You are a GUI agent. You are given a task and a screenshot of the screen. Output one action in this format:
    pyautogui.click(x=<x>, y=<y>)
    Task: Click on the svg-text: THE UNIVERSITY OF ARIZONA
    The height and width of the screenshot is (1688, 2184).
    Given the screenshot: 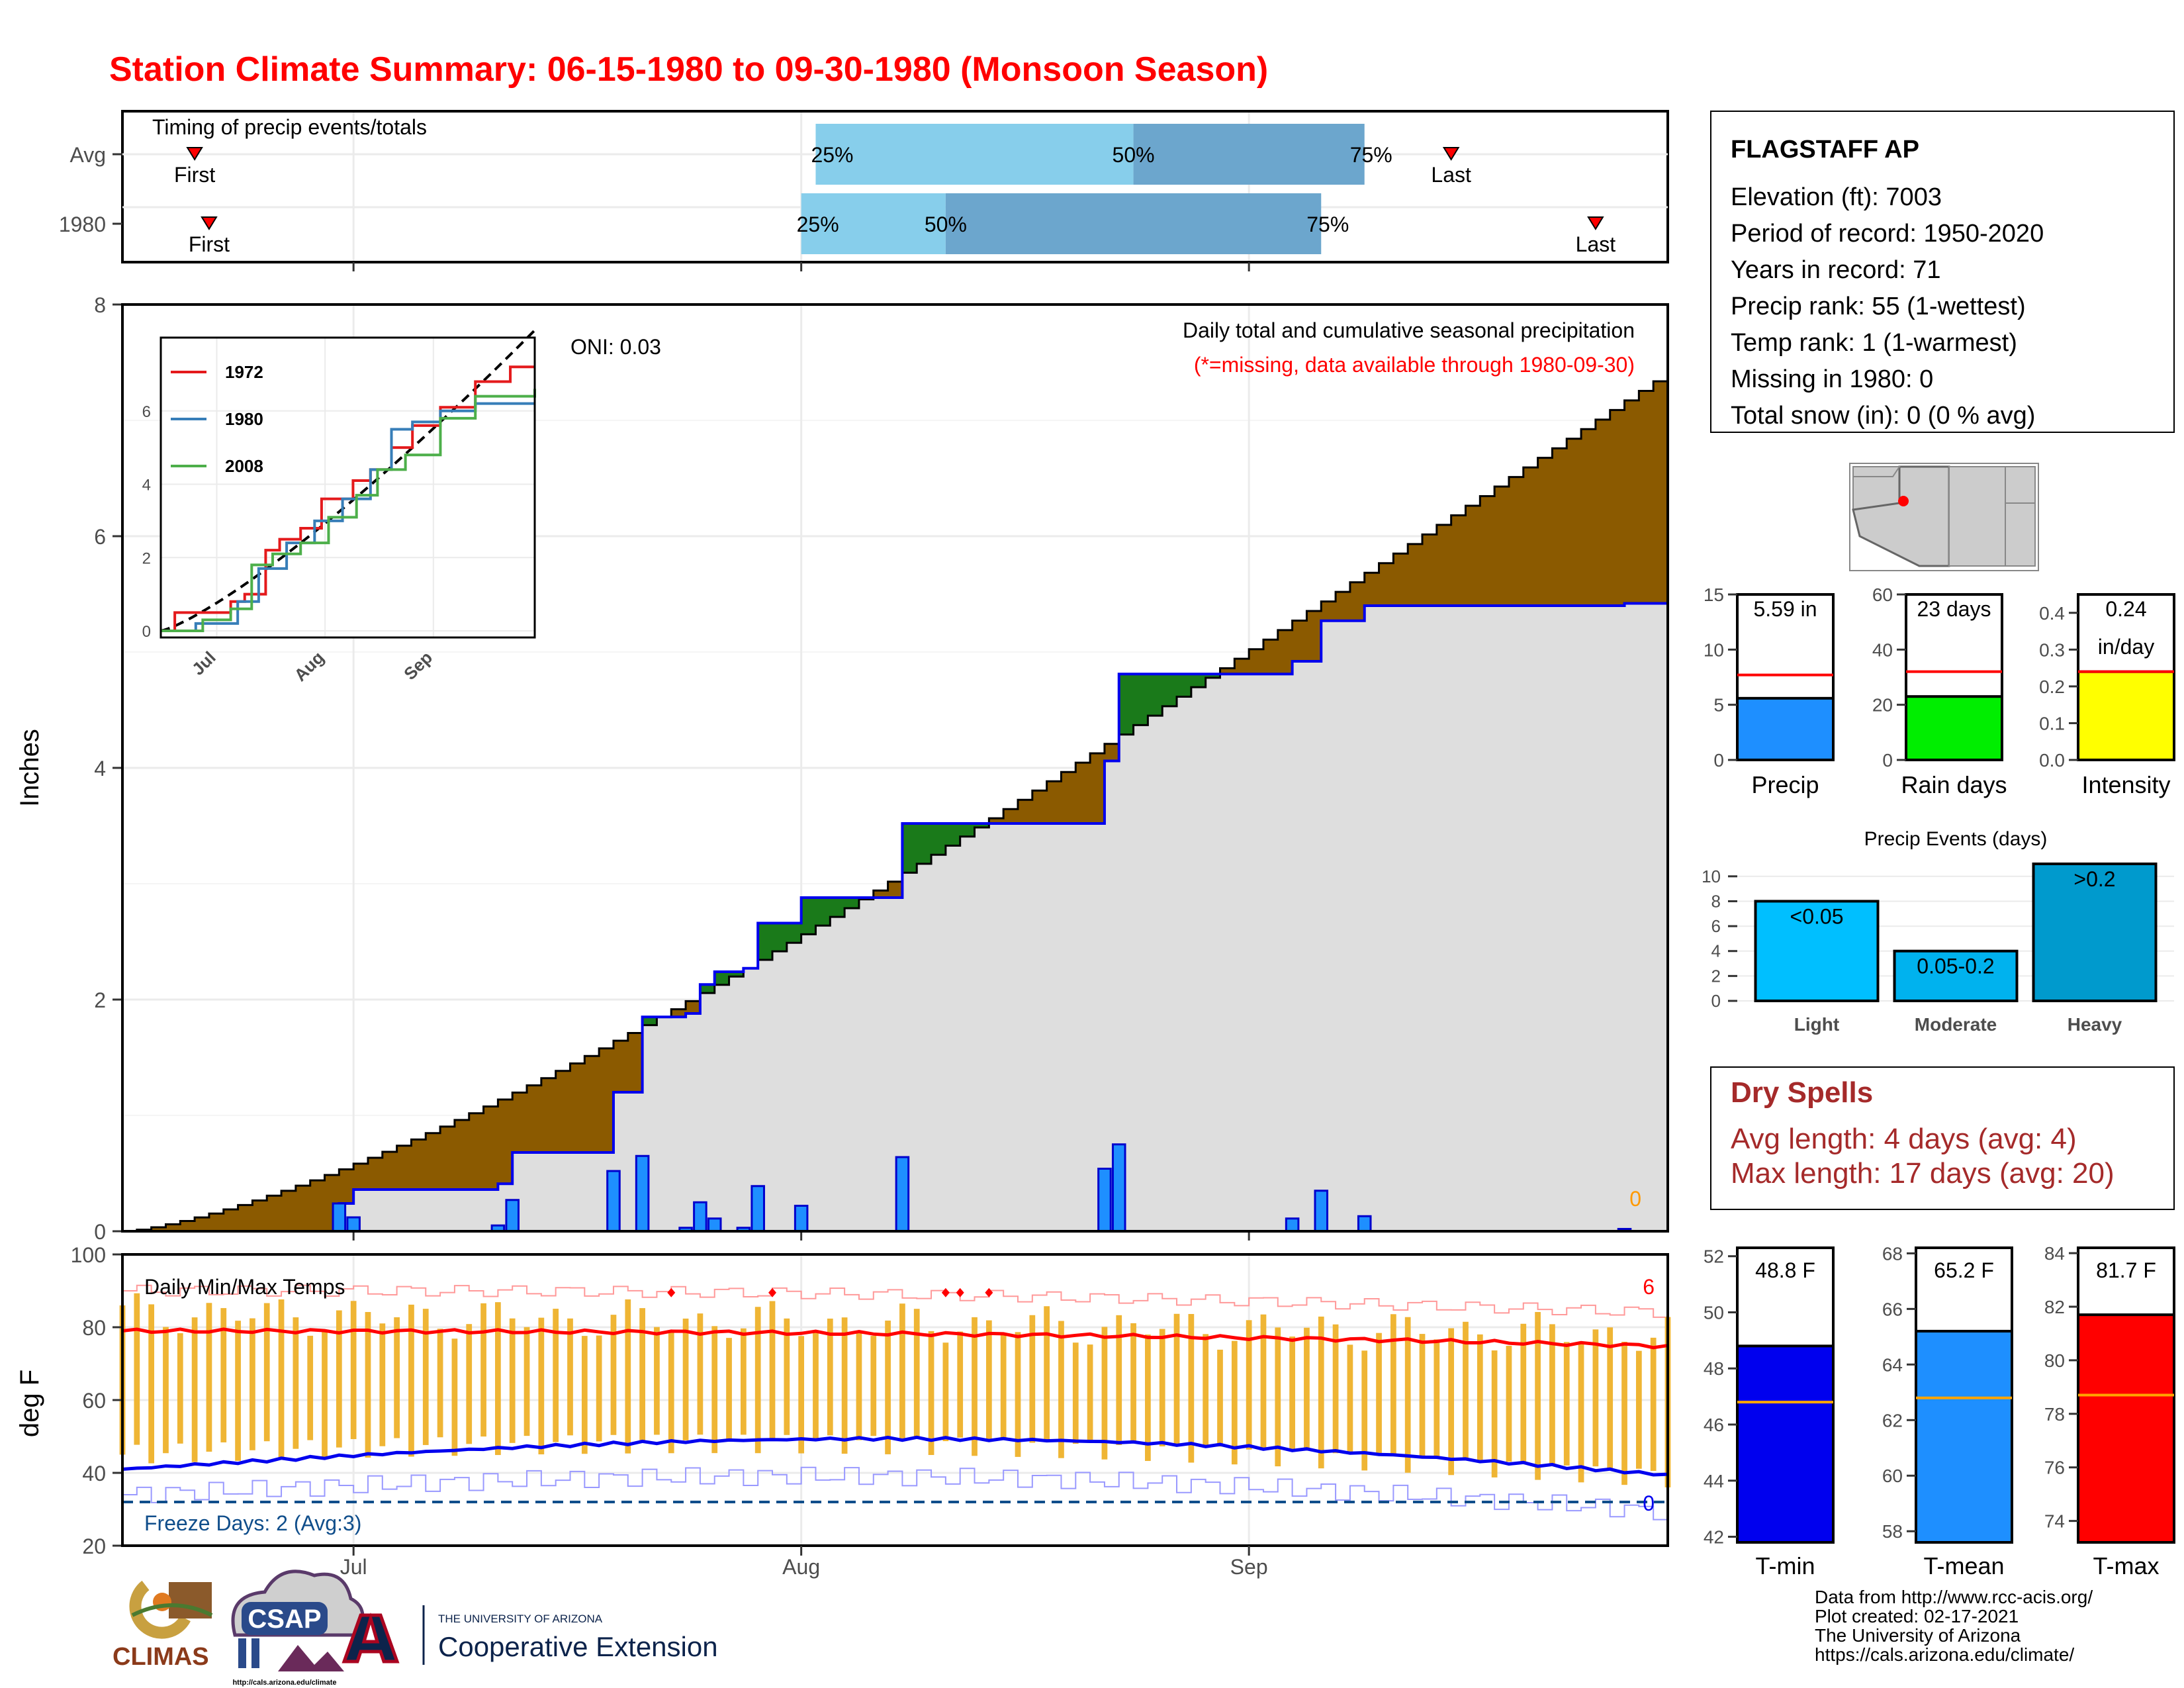 What is the action you would take?
    pyautogui.click(x=520, y=1619)
    